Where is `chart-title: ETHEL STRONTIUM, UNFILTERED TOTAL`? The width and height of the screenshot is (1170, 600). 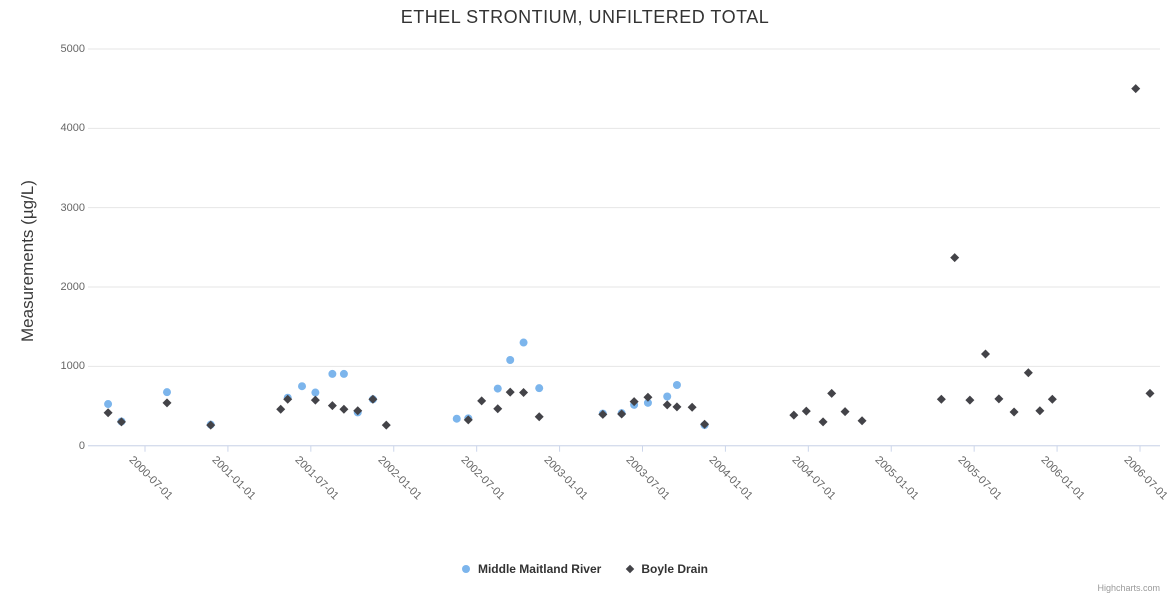 chart-title: ETHEL STRONTIUM, UNFILTERED TOTAL is located at coordinates (585, 17).